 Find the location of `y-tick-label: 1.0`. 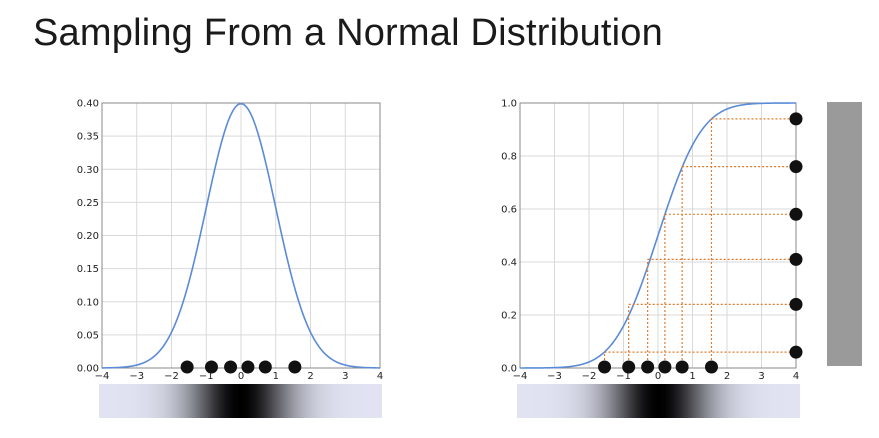

y-tick-label: 1.0 is located at coordinates (509, 104).